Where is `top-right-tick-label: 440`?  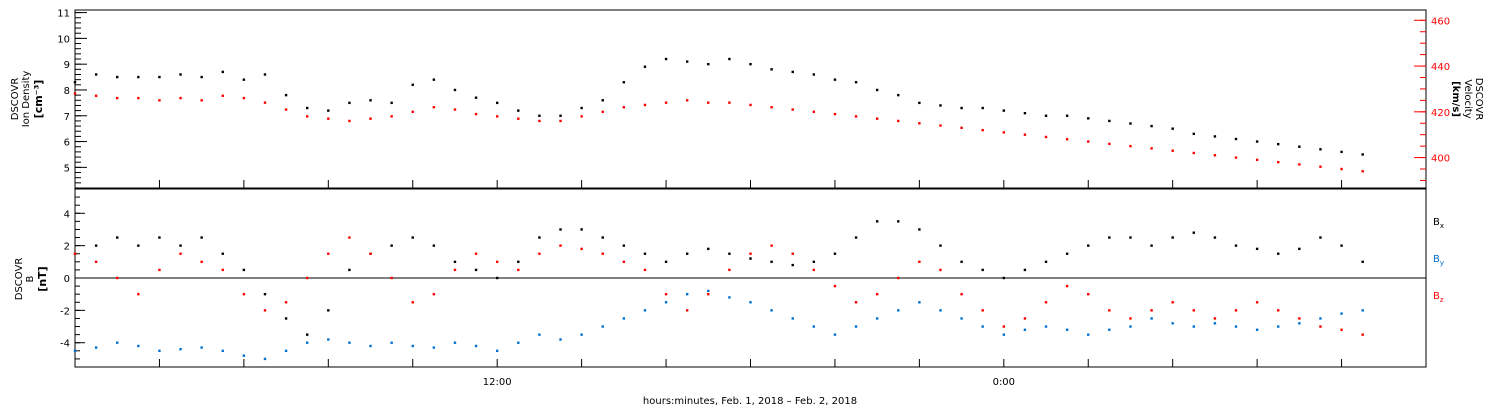 top-right-tick-label: 440 is located at coordinates (1440, 67).